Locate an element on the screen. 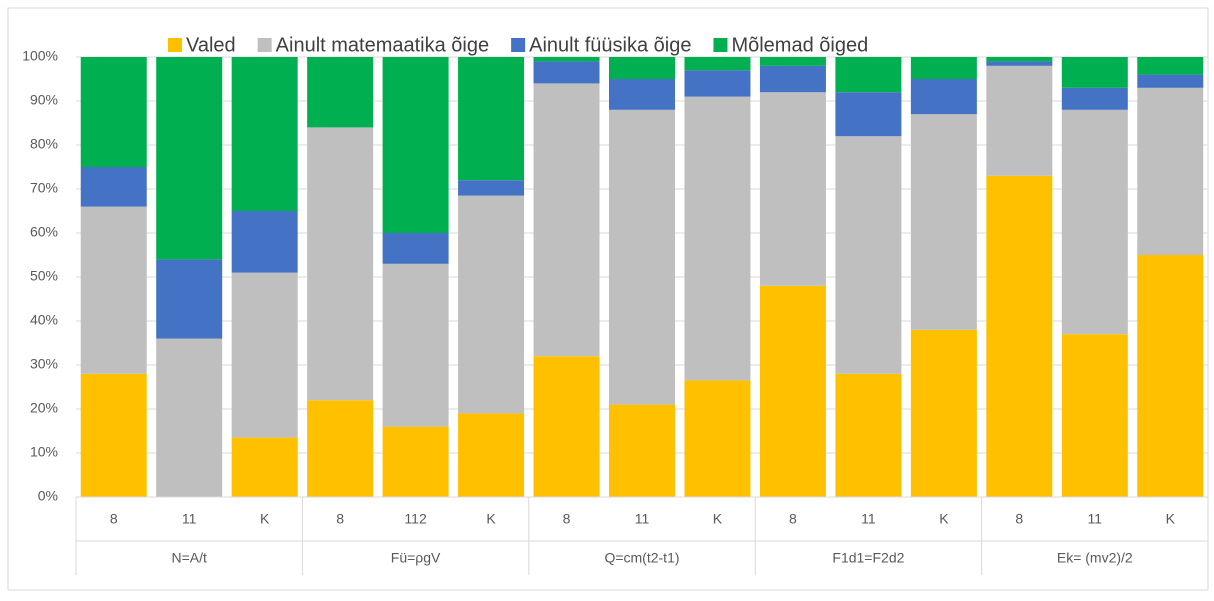 This screenshot has width=1214, height=601. x-tick-label: 112 is located at coordinates (415, 519).